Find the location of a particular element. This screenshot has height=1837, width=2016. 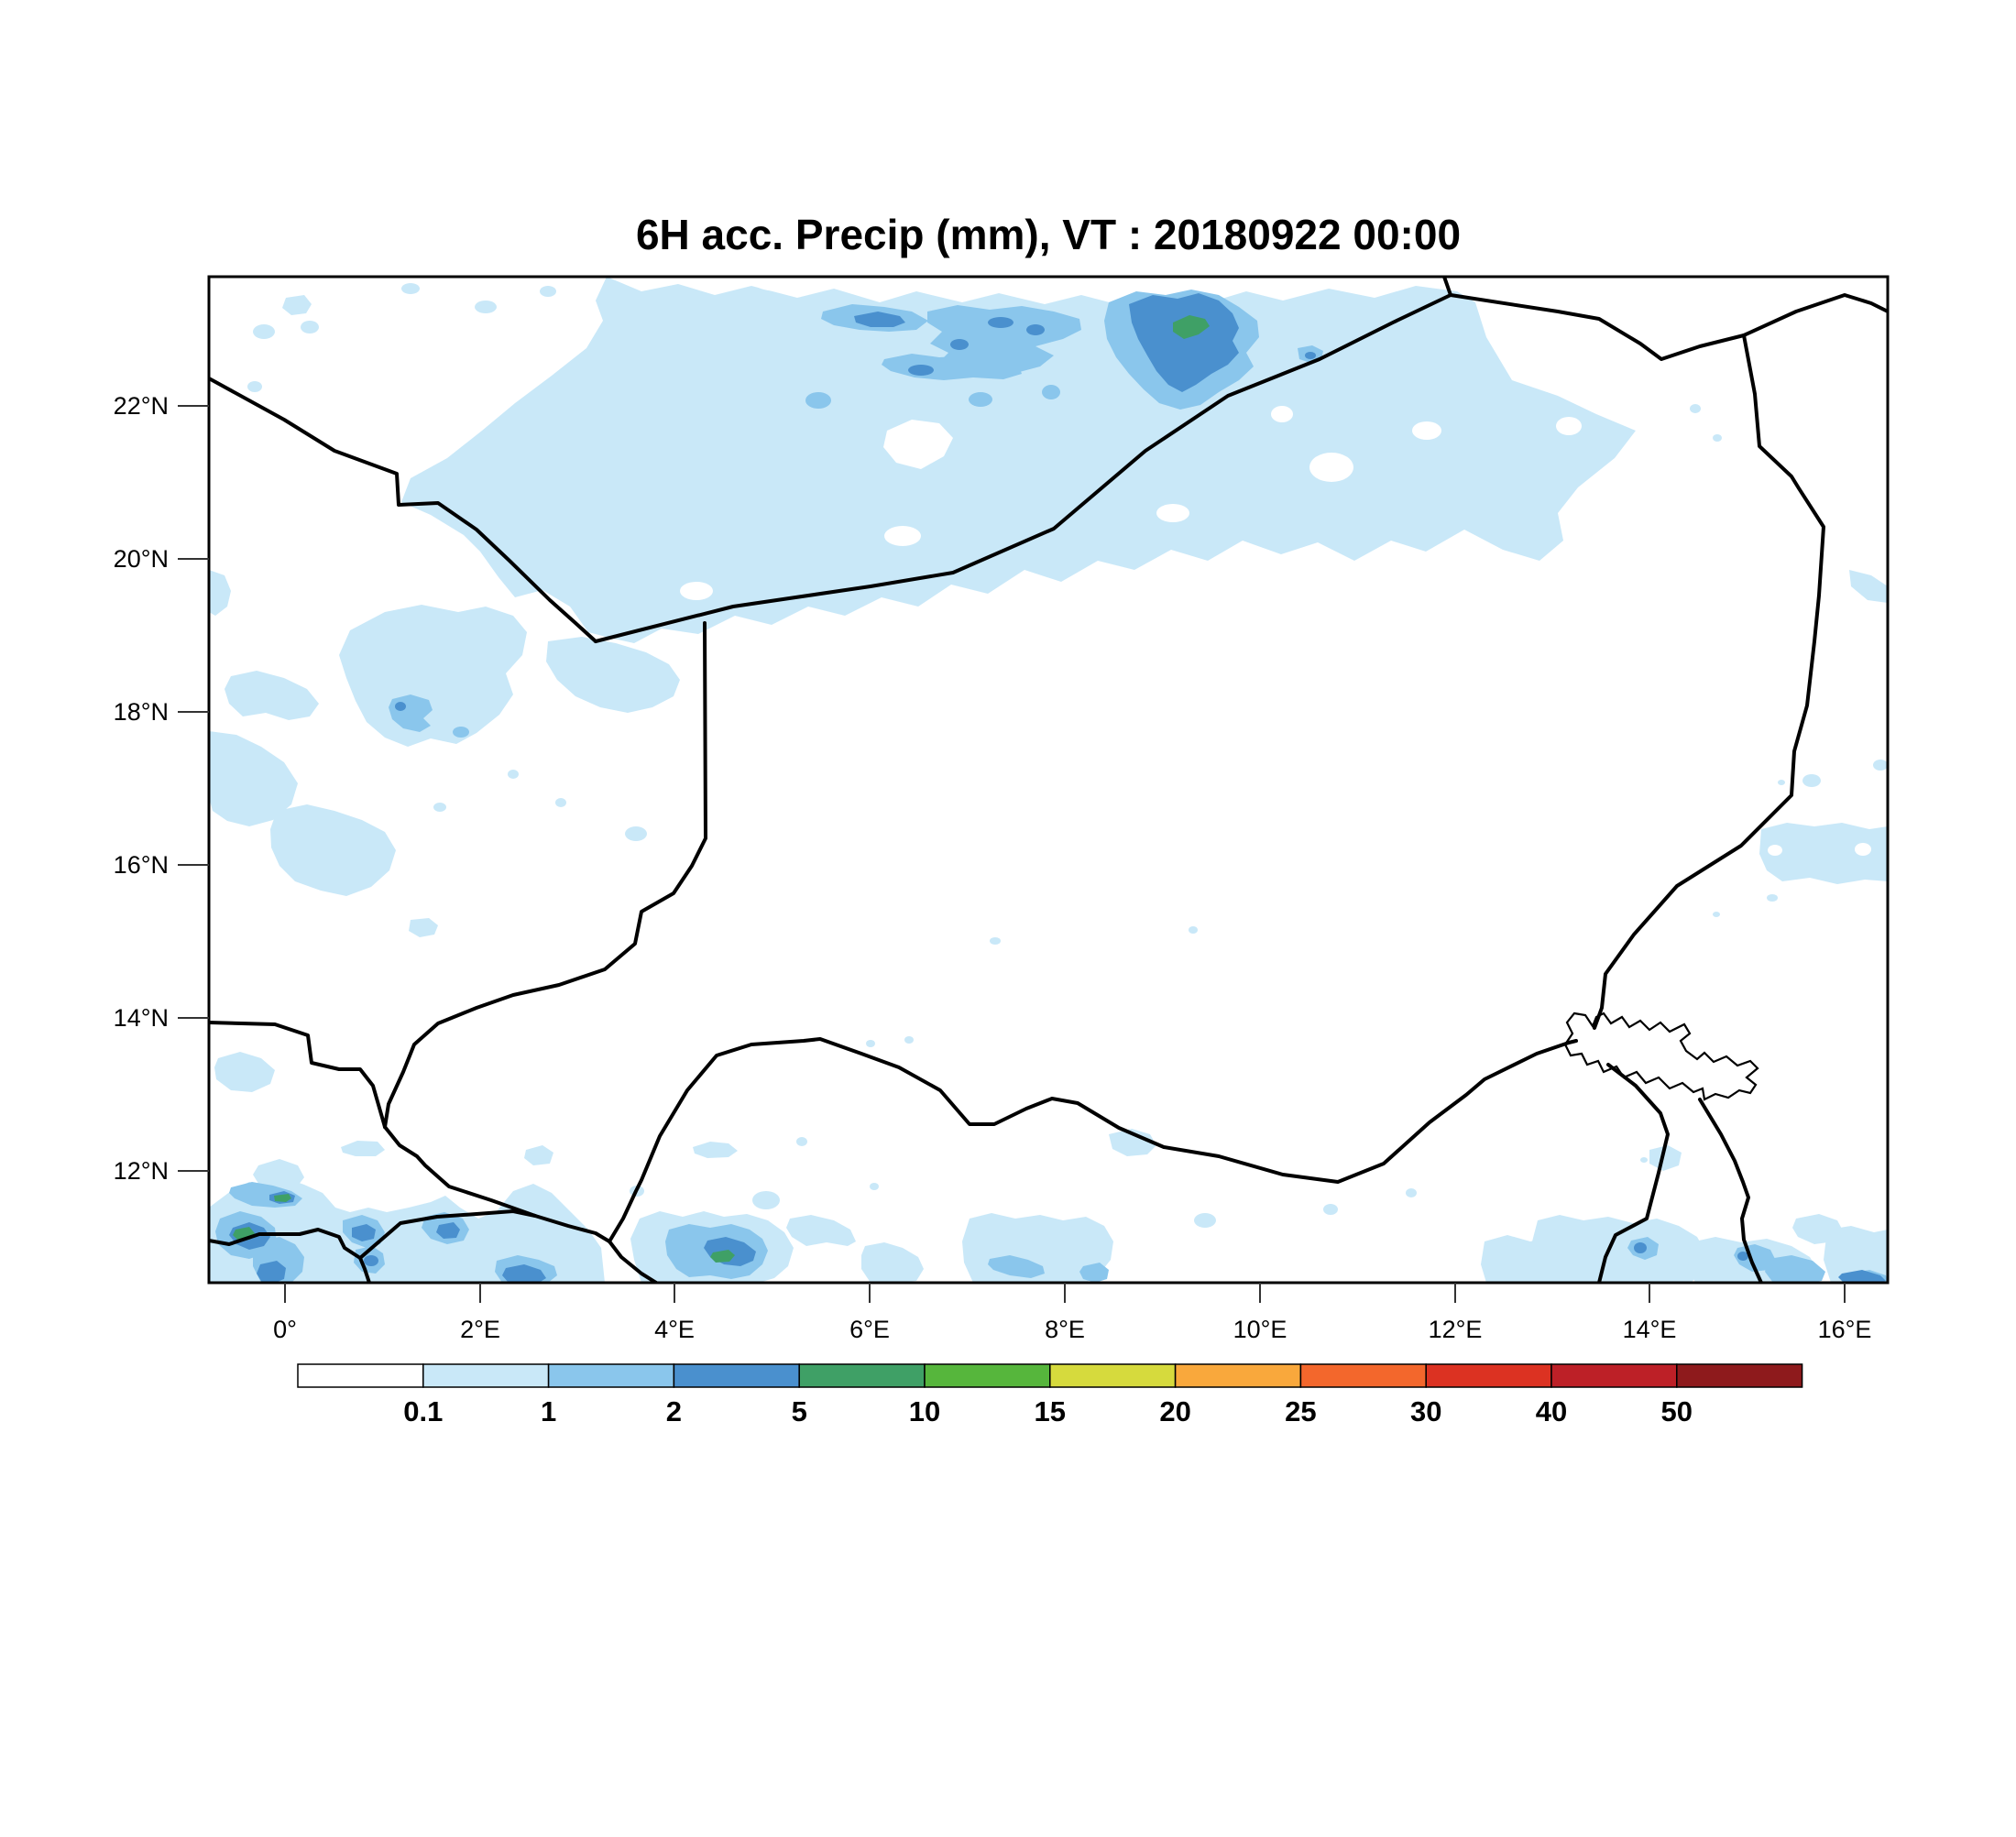

y-tick-label: 16°N is located at coordinates (141, 865).